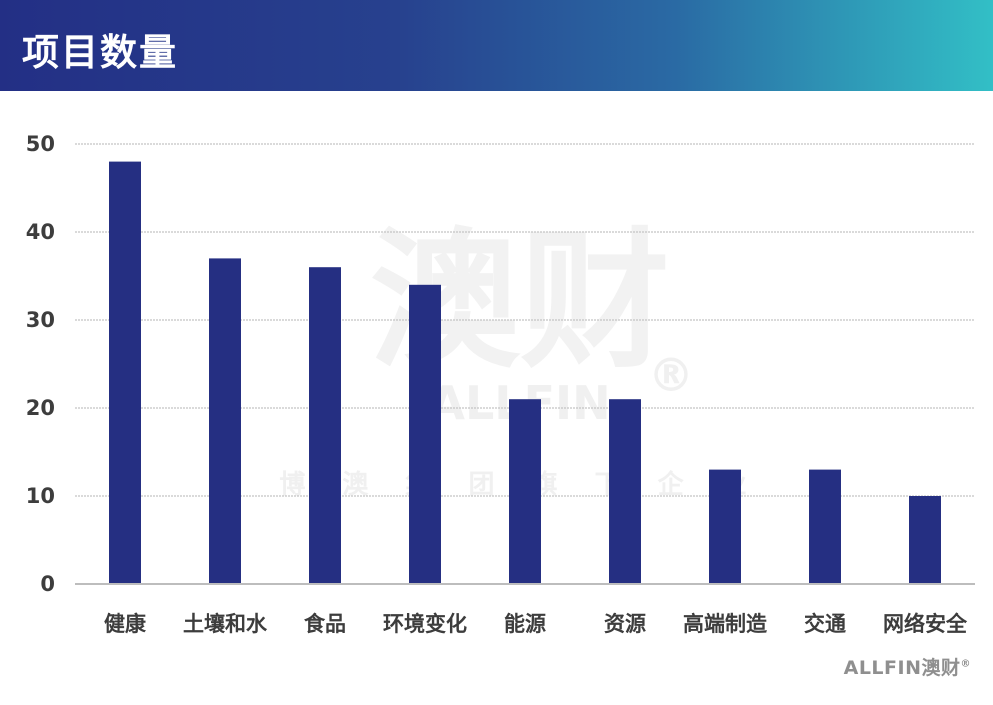 This screenshot has width=993, height=705. I want to click on y-tick-label: 30, so click(40, 320).